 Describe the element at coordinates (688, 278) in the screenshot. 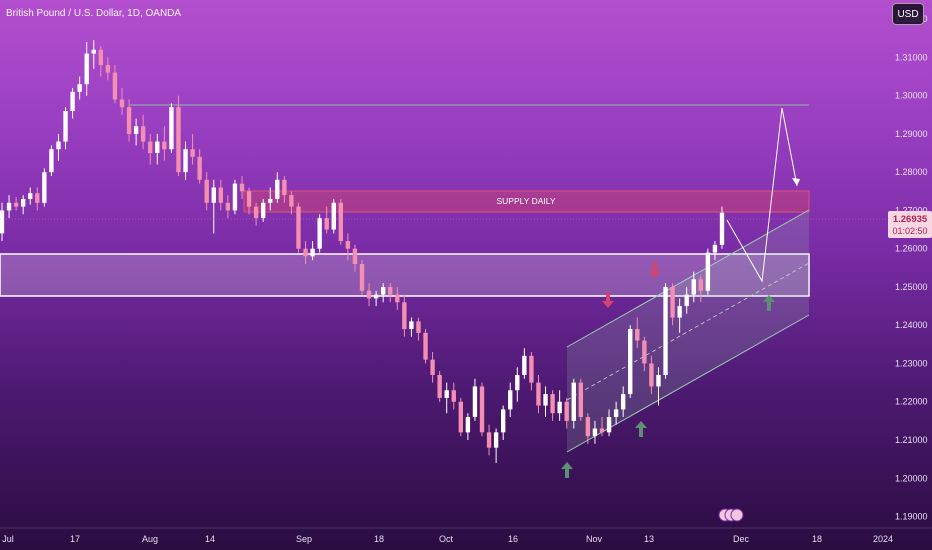

I see `channel-upper-line` at that location.